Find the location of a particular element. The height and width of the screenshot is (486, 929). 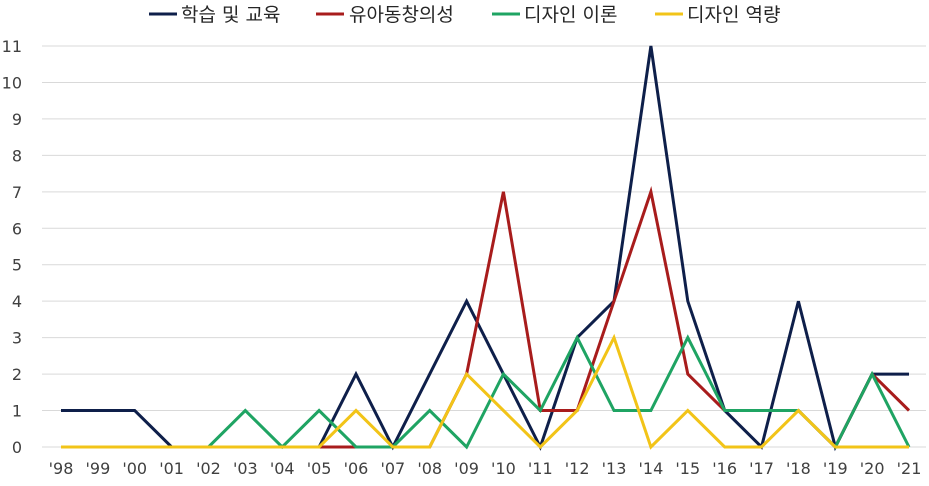

y-tick-label: 7 is located at coordinates (17, 192).